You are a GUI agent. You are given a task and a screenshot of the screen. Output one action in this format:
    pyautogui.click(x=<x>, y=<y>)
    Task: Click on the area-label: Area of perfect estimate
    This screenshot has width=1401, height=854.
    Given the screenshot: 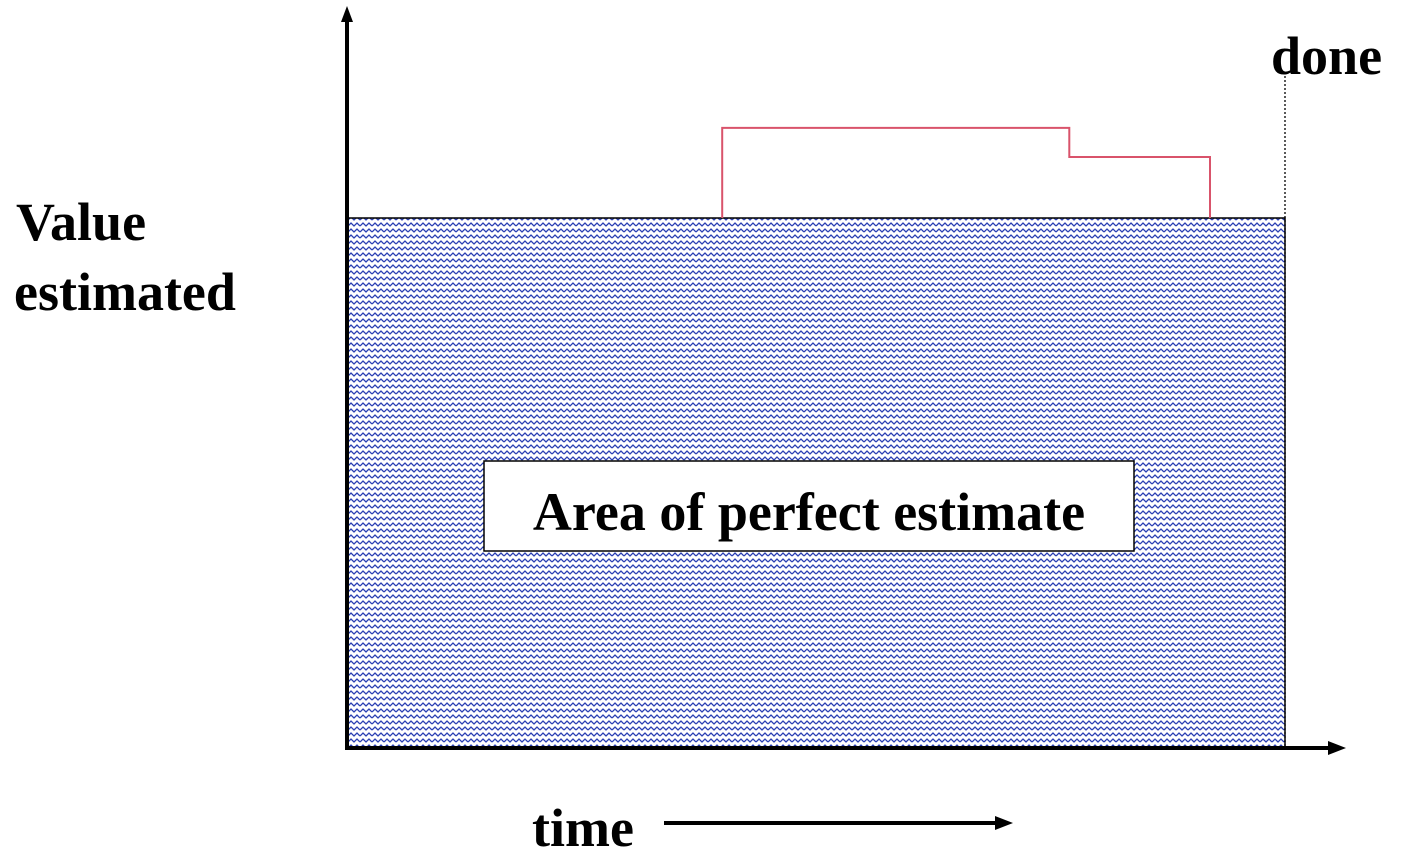 What is the action you would take?
    pyautogui.click(x=809, y=512)
    